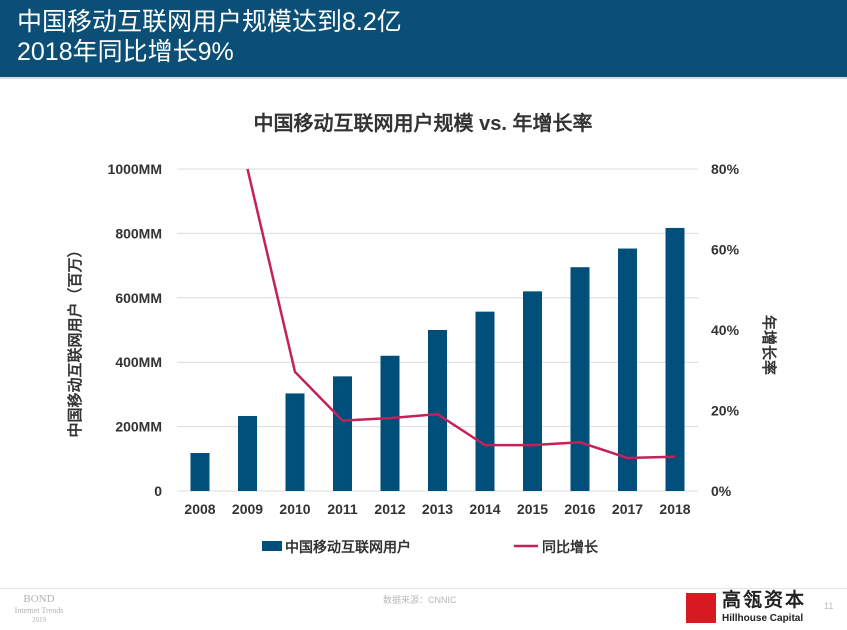 The image size is (847, 630). What do you see at coordinates (674, 509) in the screenshot?
I see `x-tick-label: 2018` at bounding box center [674, 509].